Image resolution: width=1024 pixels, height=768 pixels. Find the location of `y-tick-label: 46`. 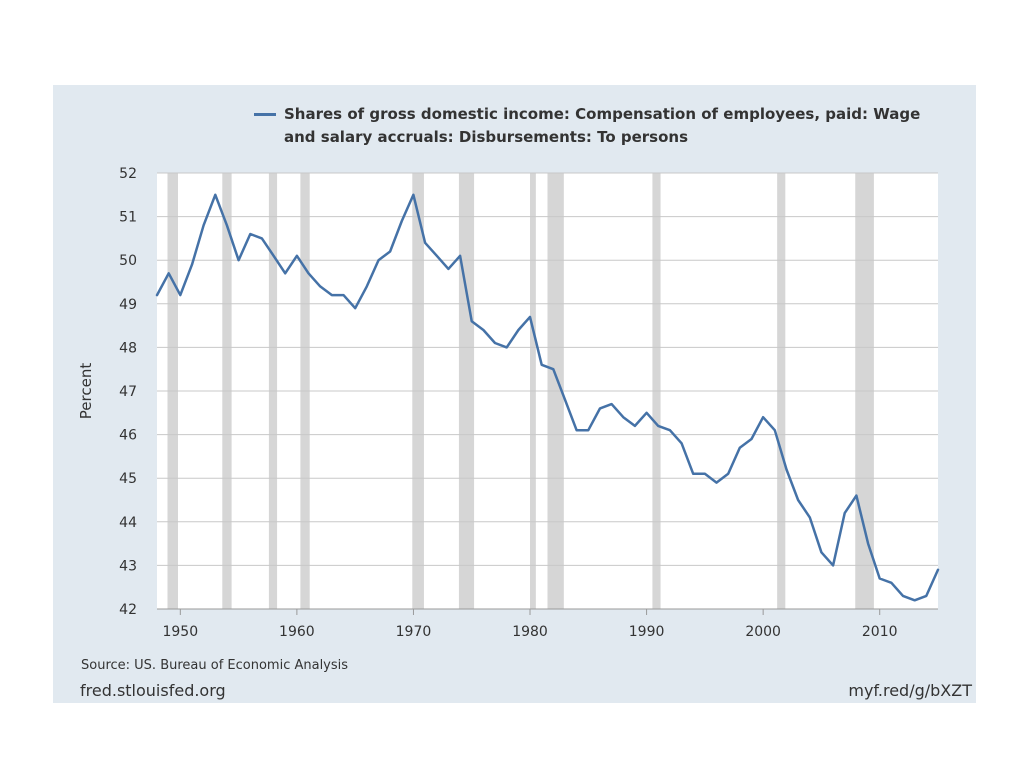

y-tick-label: 46 is located at coordinates (128, 436).